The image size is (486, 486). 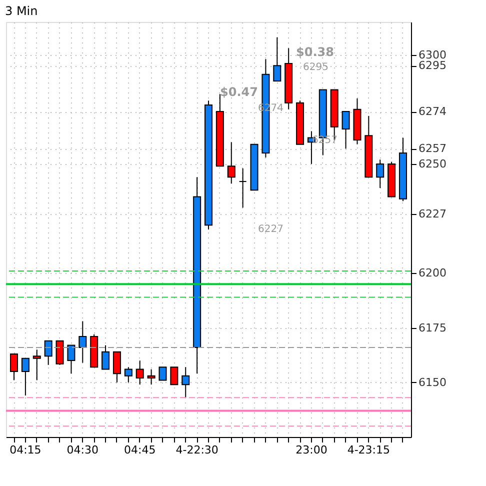 What do you see at coordinates (432, 149) in the screenshot?
I see `y-tick-label: 6257` at bounding box center [432, 149].